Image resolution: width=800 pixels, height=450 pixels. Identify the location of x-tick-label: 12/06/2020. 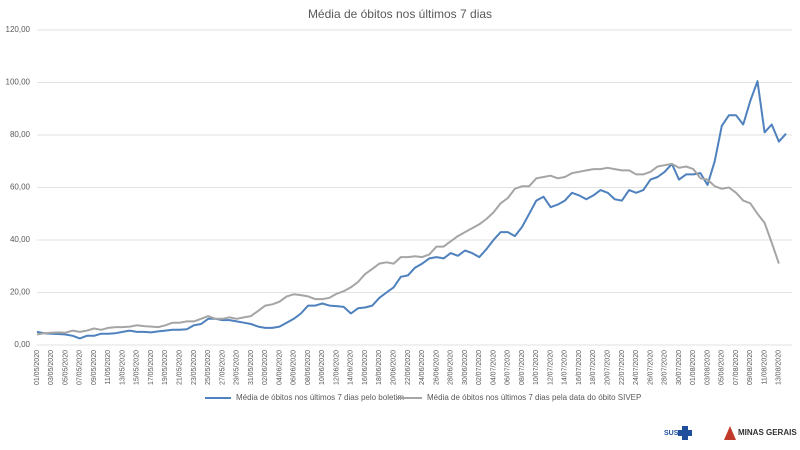
(336, 367).